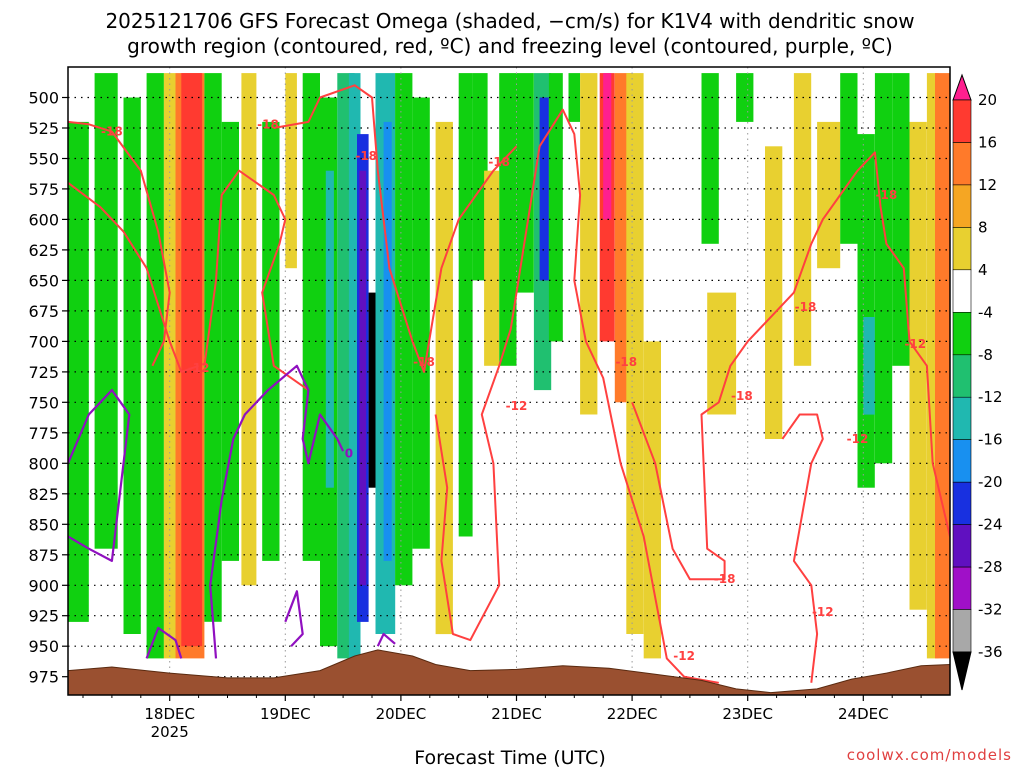  Describe the element at coordinates (43, 280) in the screenshot. I see `y-tick-label-650: 650` at that location.